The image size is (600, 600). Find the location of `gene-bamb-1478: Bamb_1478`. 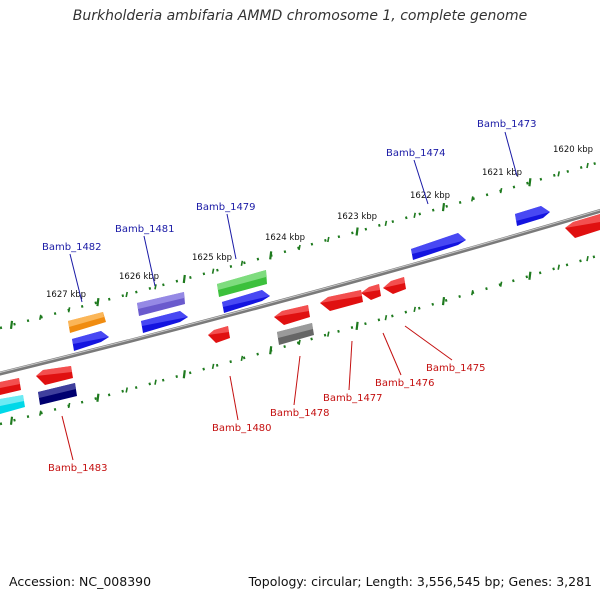

gene-bamb-1478: Bamb_1478 is located at coordinates (300, 362).